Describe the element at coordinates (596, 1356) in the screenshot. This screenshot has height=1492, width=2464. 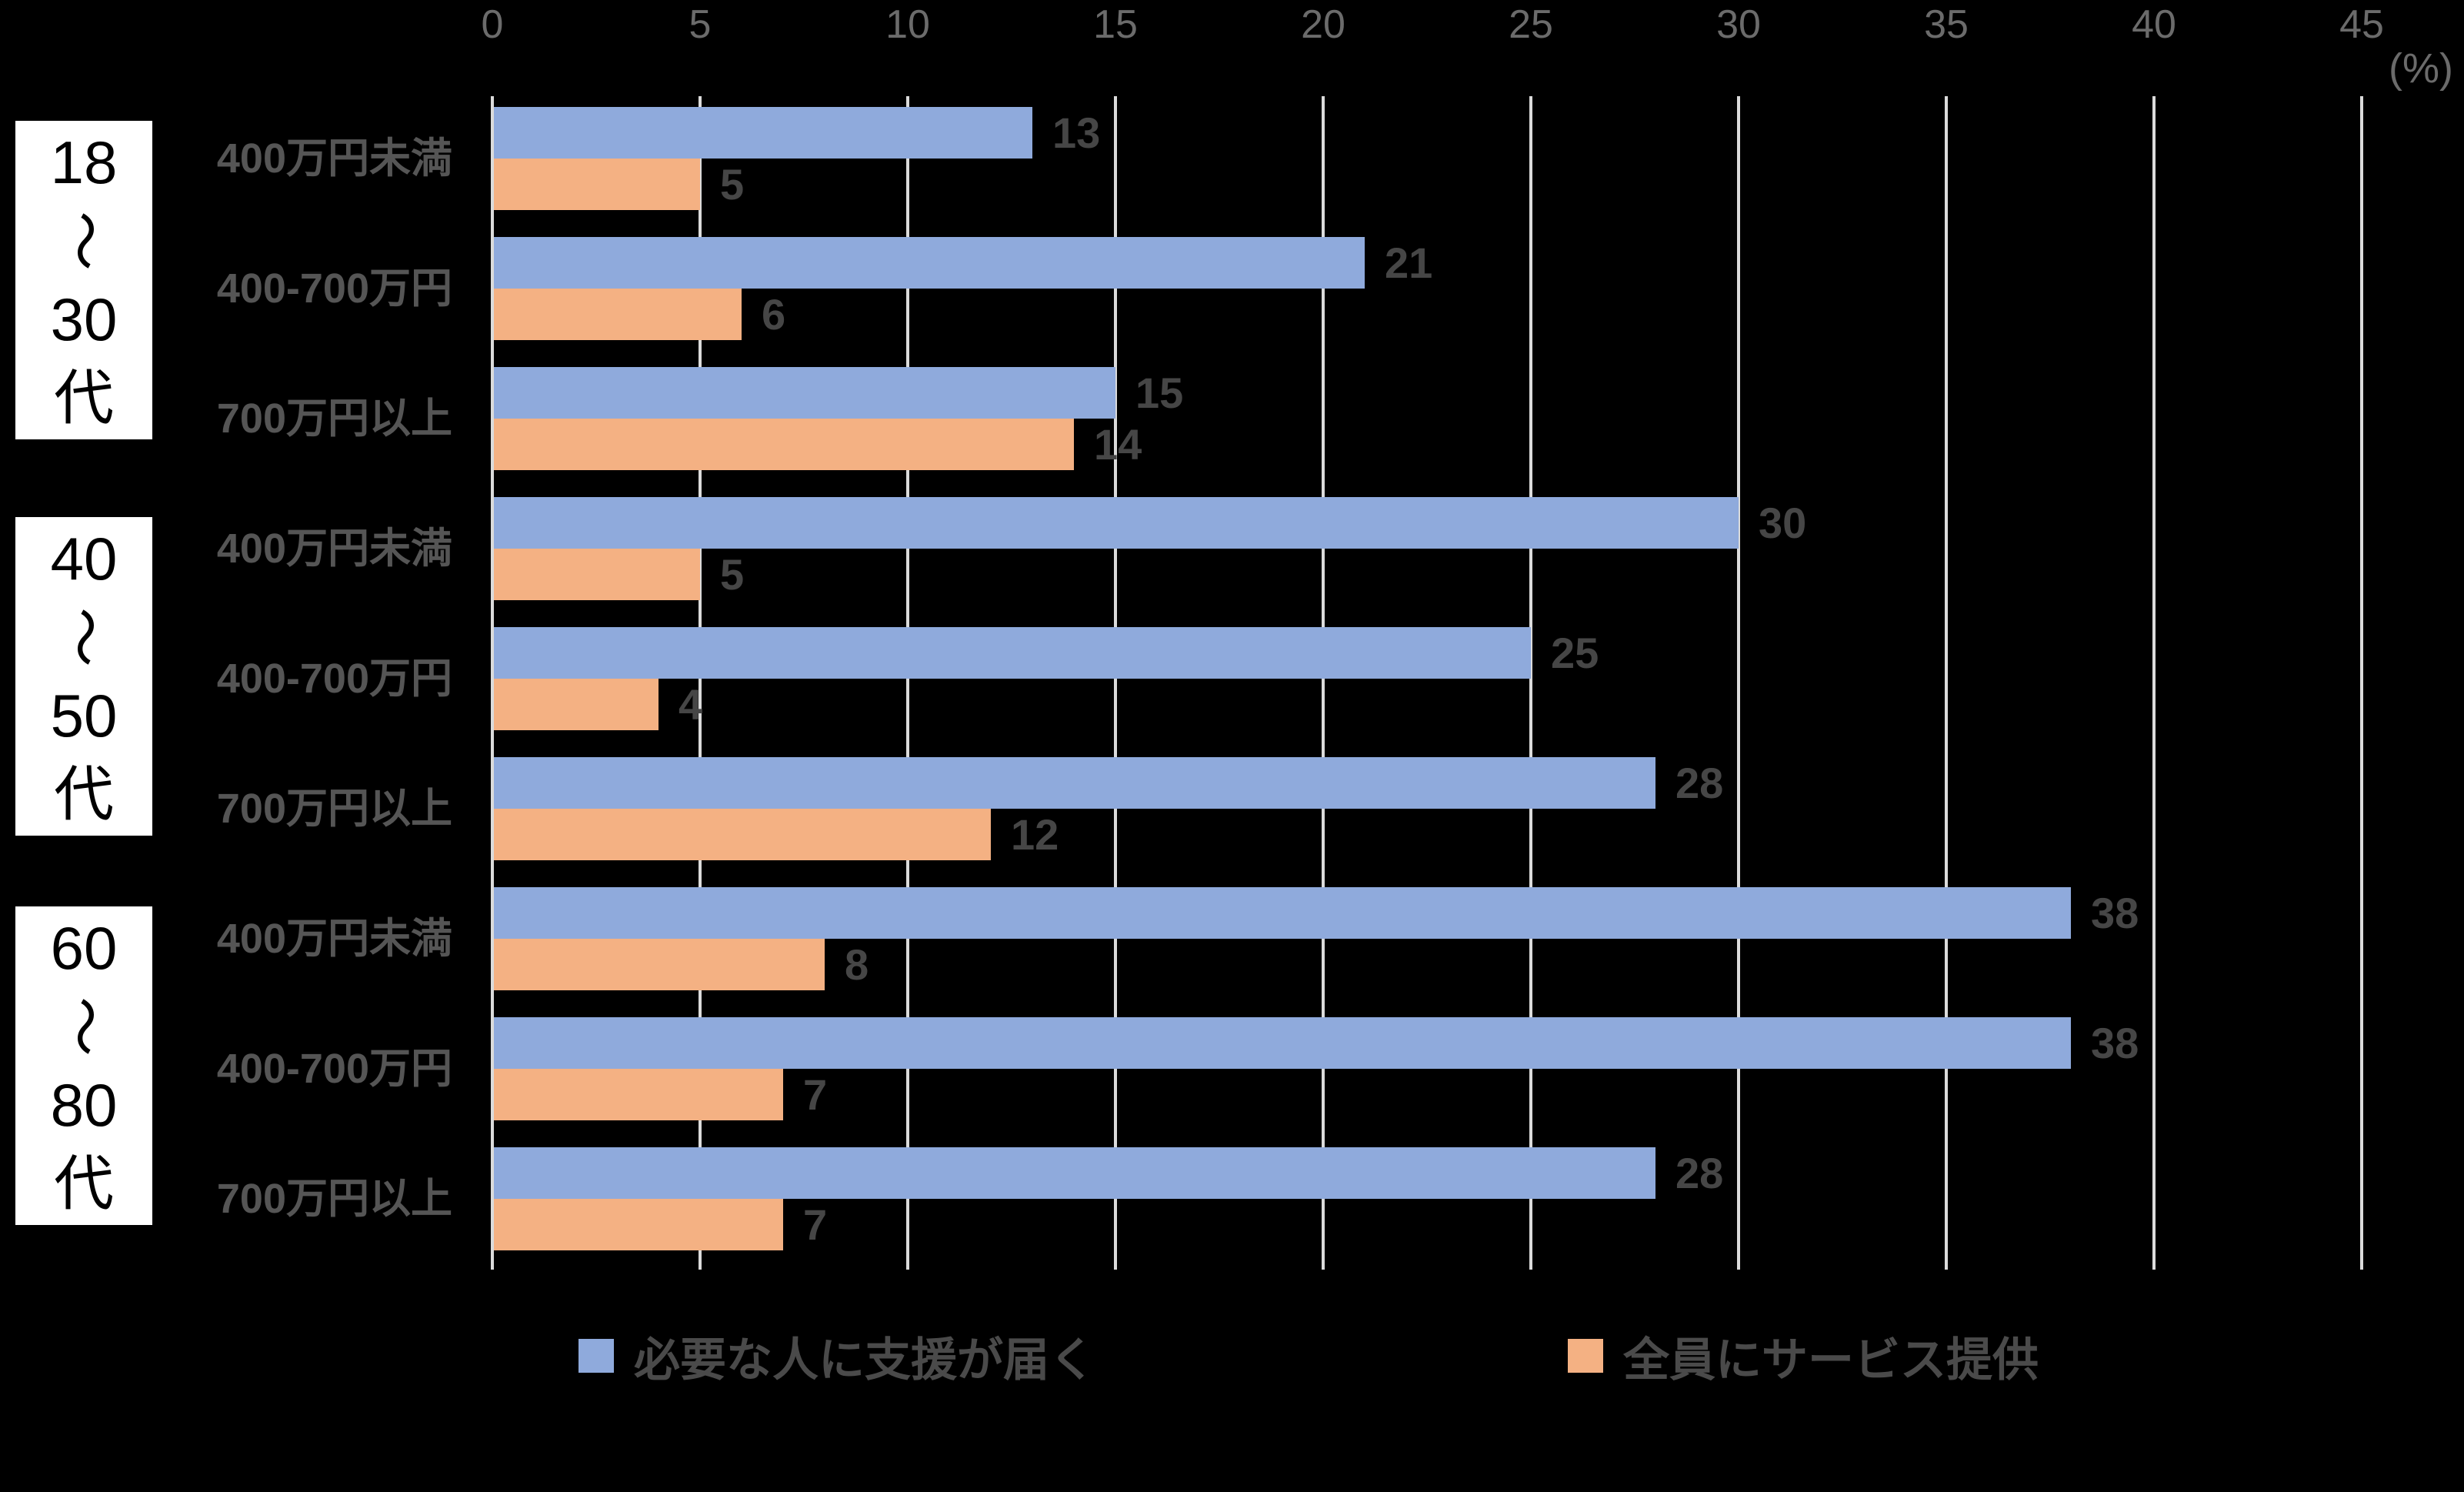
I see `legend-swatch-blue-icon` at that location.